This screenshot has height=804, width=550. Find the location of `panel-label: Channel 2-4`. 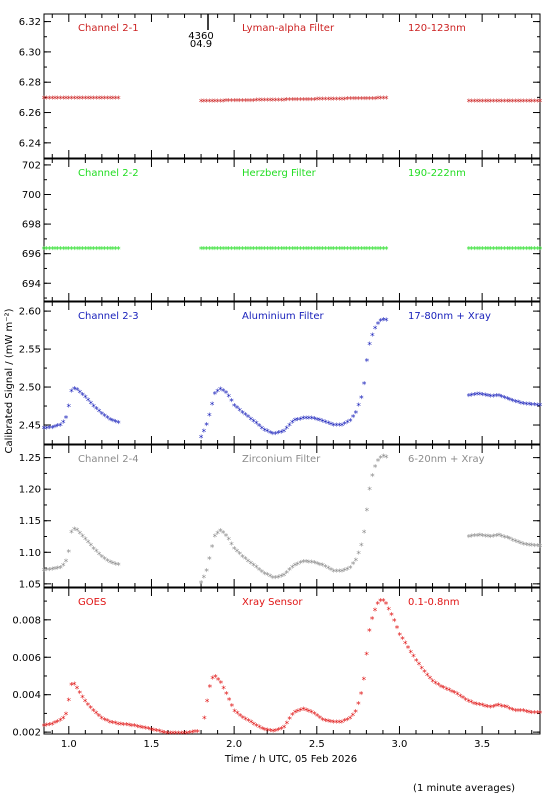

panel-label: Channel 2-4 is located at coordinates (108, 459).